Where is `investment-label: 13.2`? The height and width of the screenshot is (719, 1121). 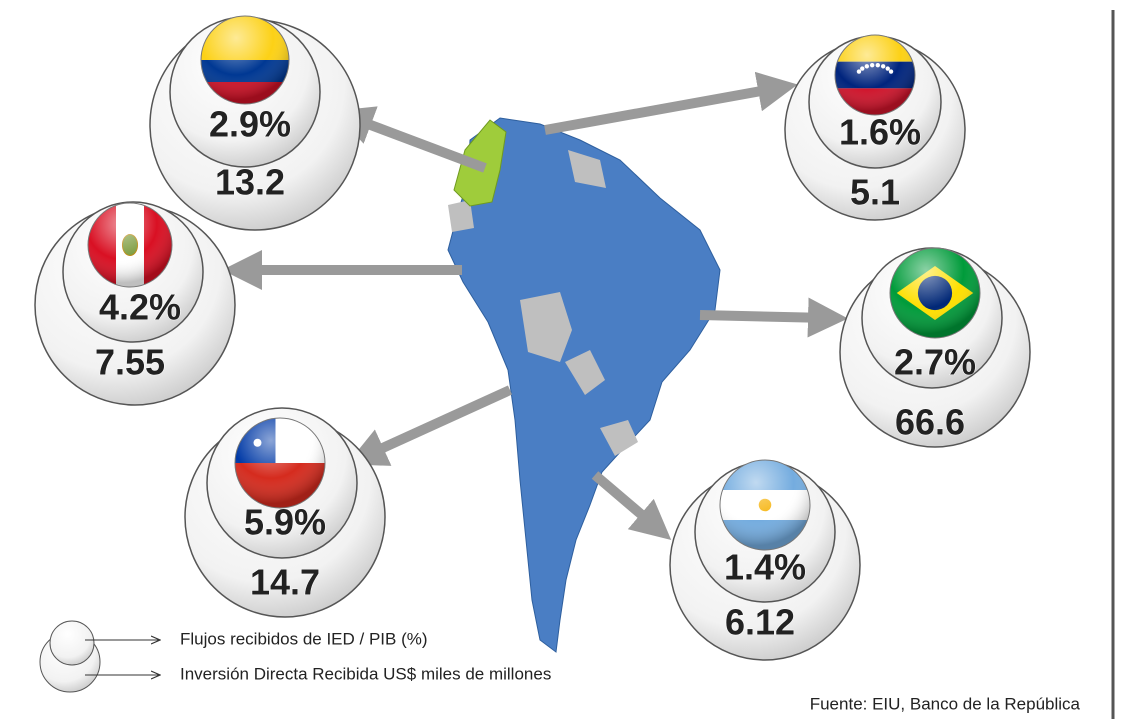
investment-label: 13.2 is located at coordinates (250, 182).